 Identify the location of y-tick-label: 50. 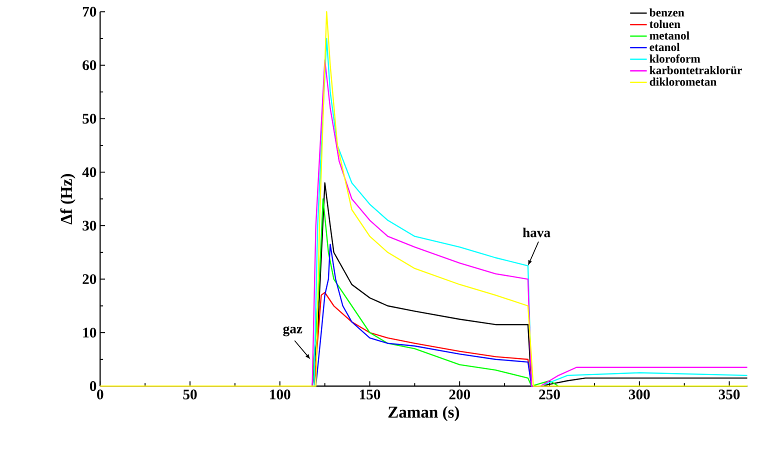
(89, 119).